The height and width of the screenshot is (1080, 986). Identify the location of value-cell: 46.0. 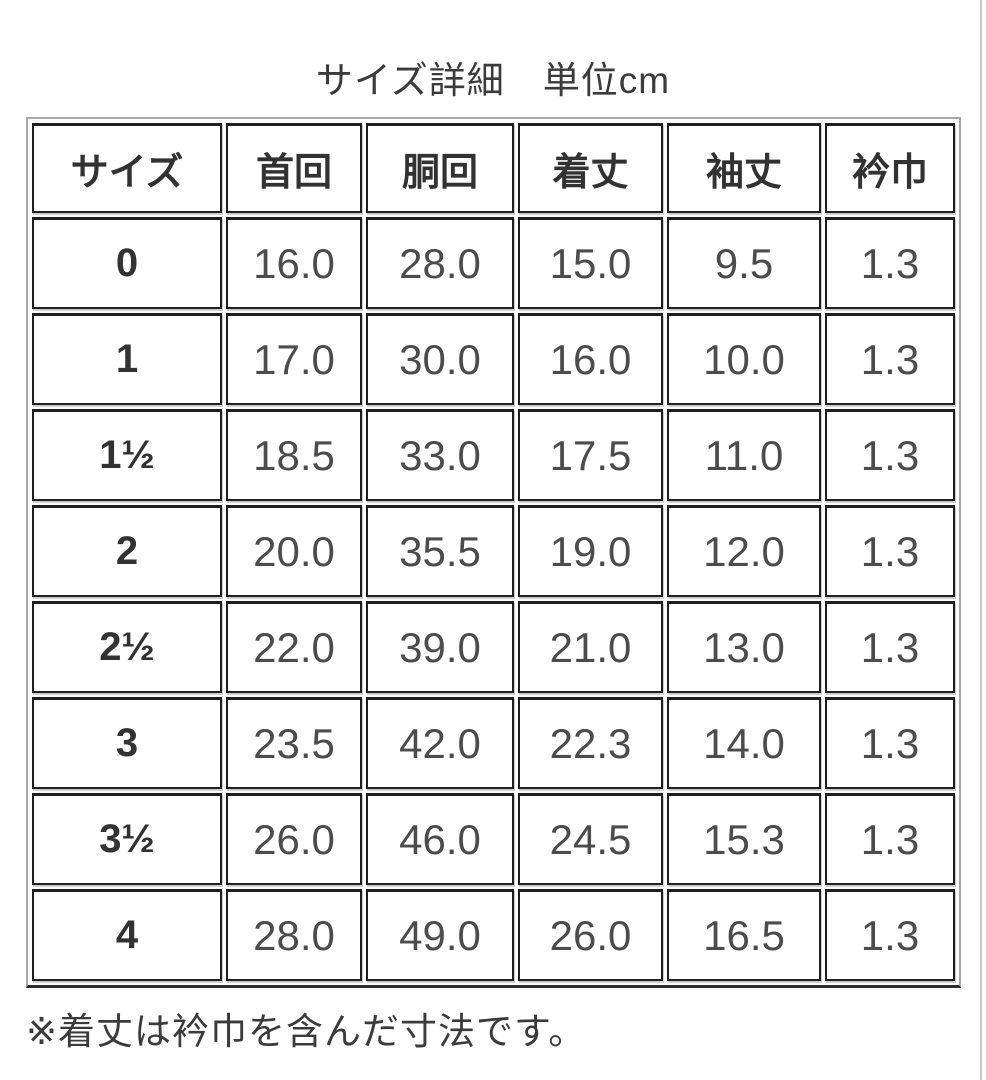
(440, 839).